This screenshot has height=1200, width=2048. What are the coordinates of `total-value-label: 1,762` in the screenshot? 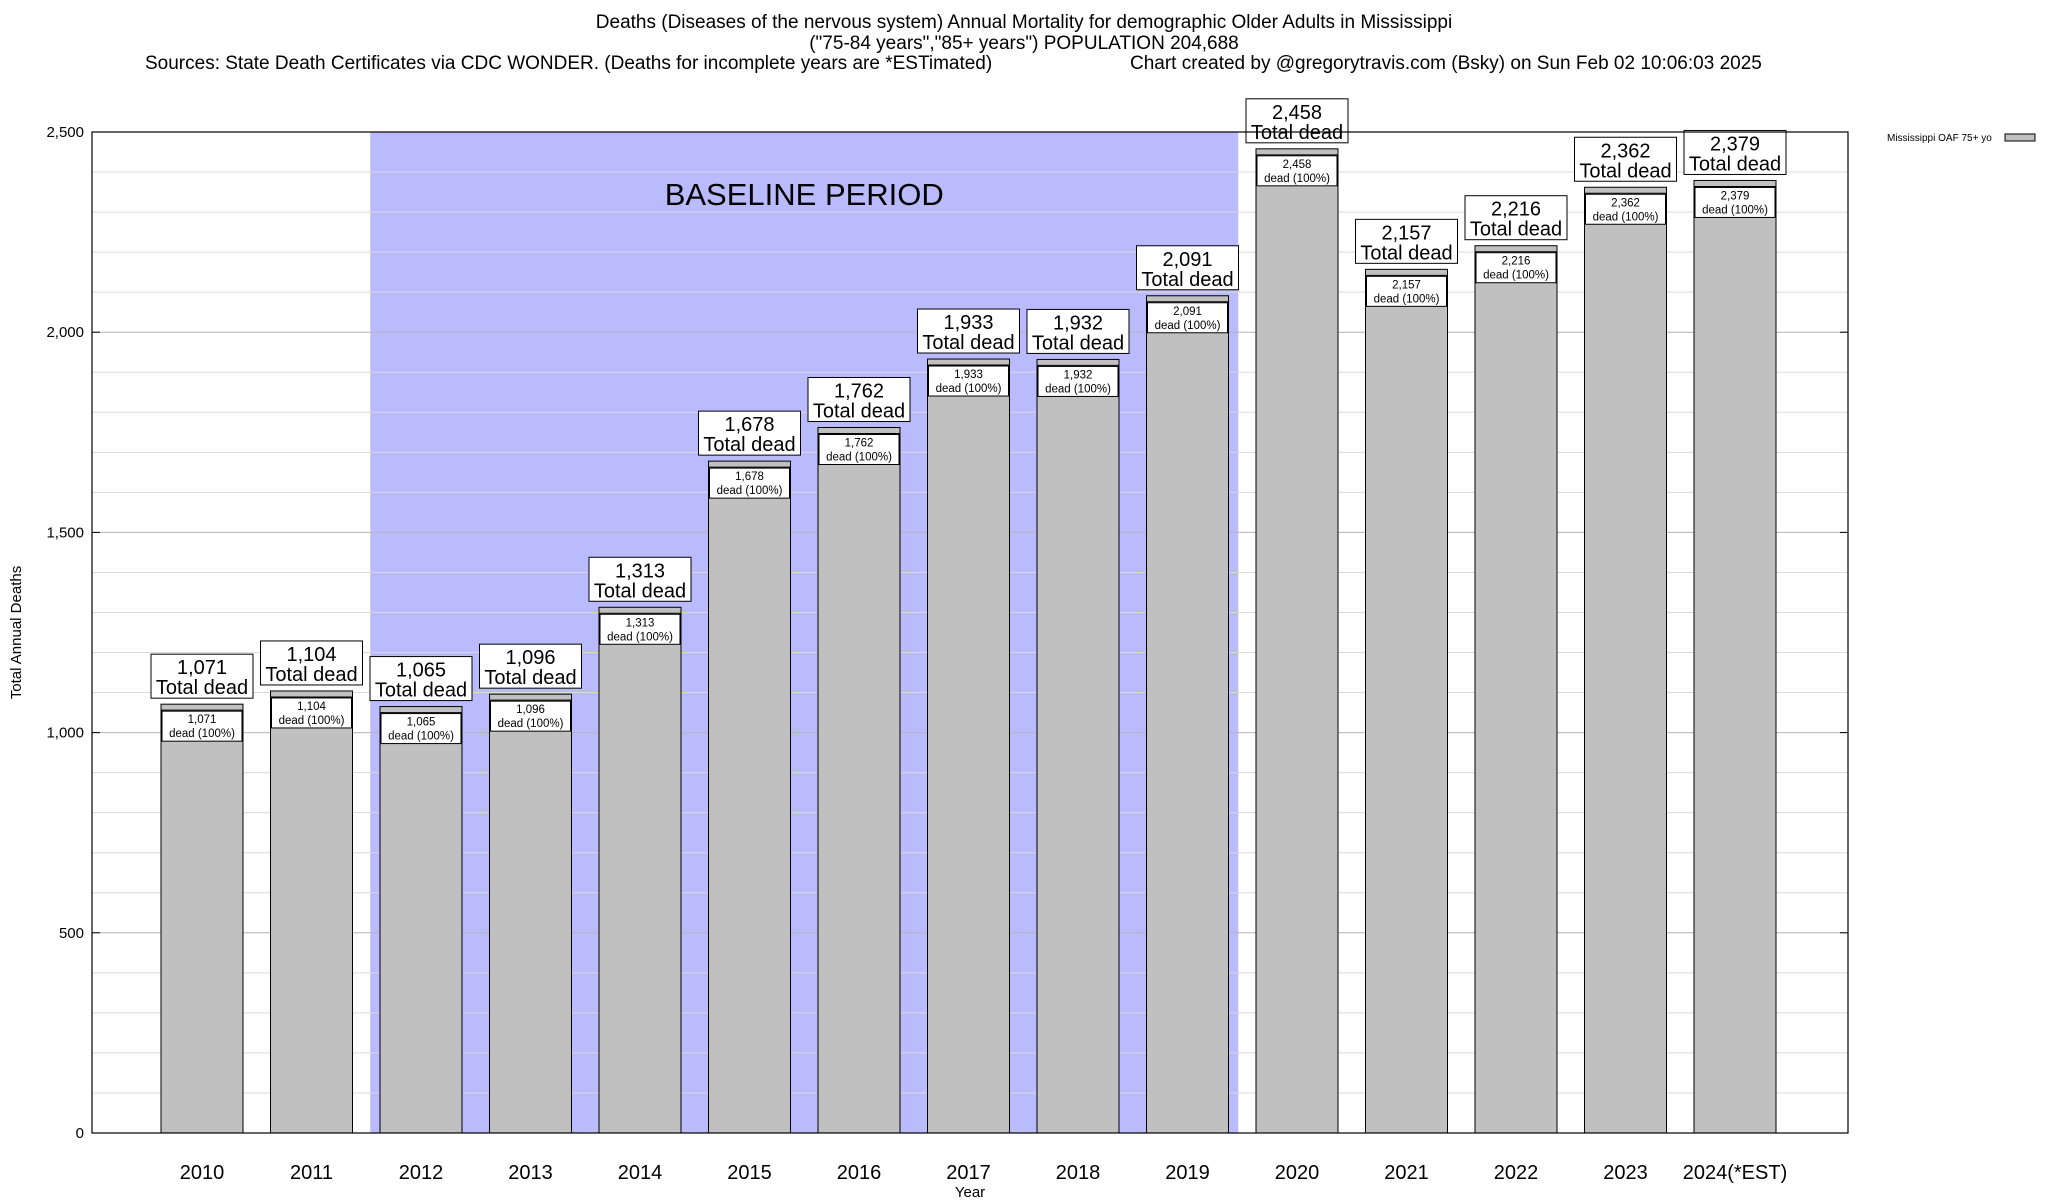 It's located at (859, 391).